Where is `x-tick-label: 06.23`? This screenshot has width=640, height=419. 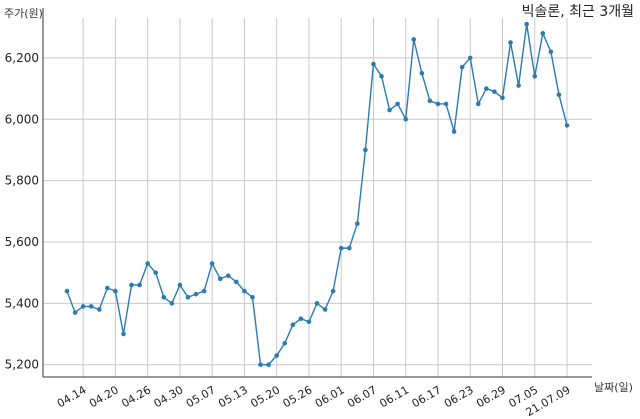
x-tick-label: 06.23 is located at coordinates (459, 396).